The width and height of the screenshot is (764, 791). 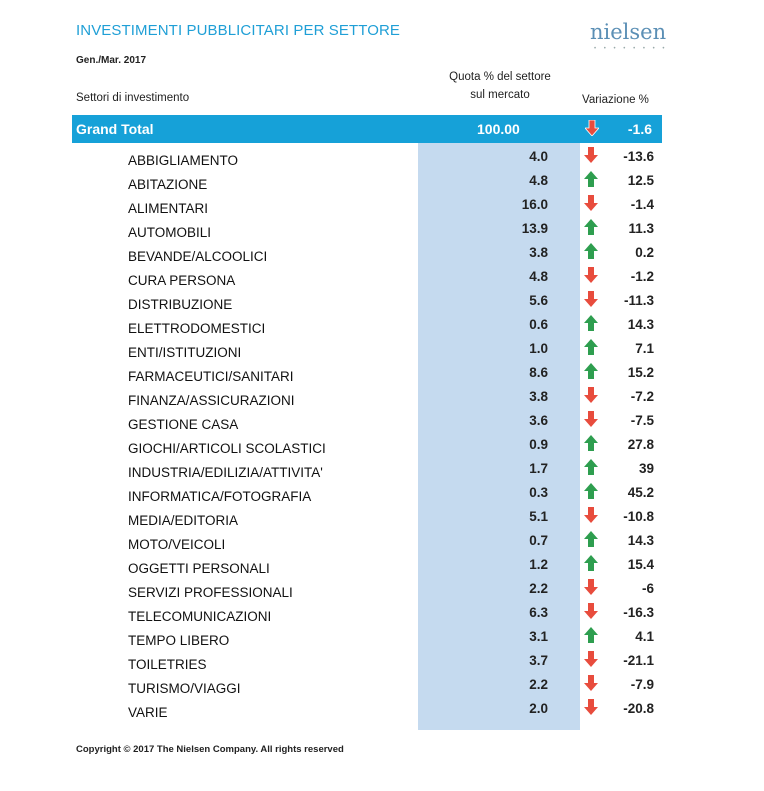 I want to click on sector-variation: -20.8, so click(x=638, y=708).